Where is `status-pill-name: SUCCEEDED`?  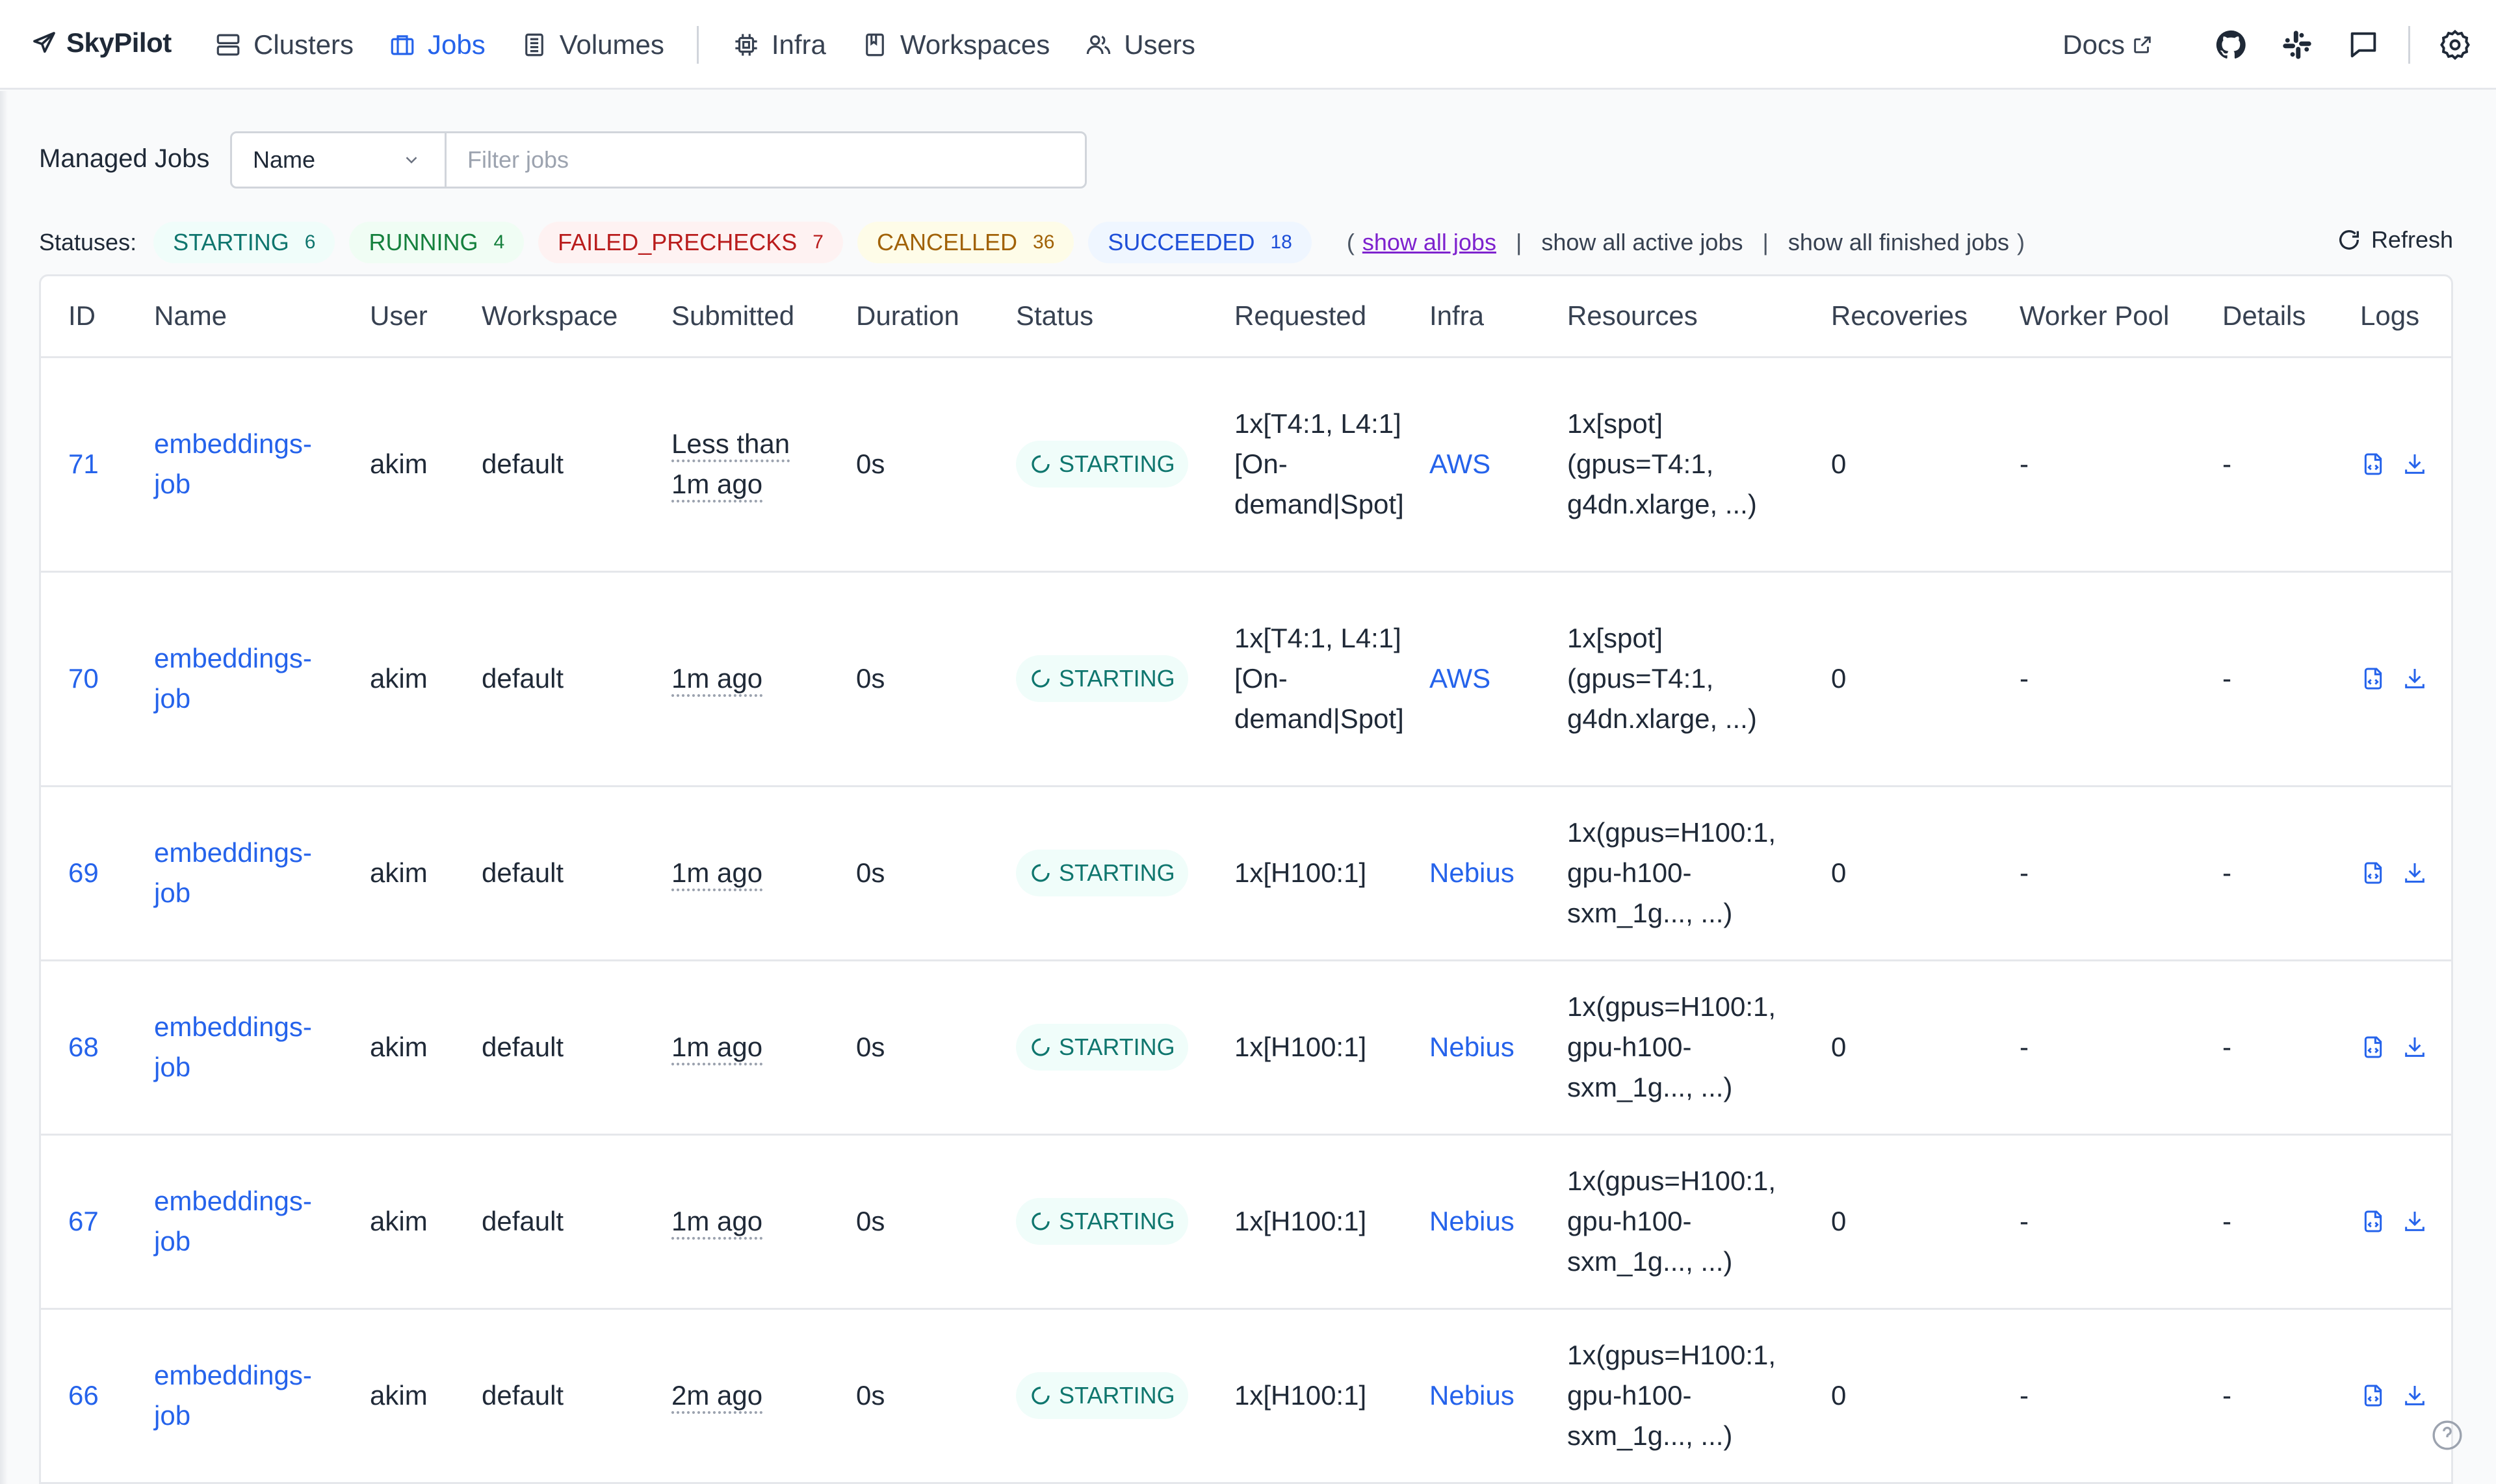 status-pill-name: SUCCEEDED is located at coordinates (1182, 242).